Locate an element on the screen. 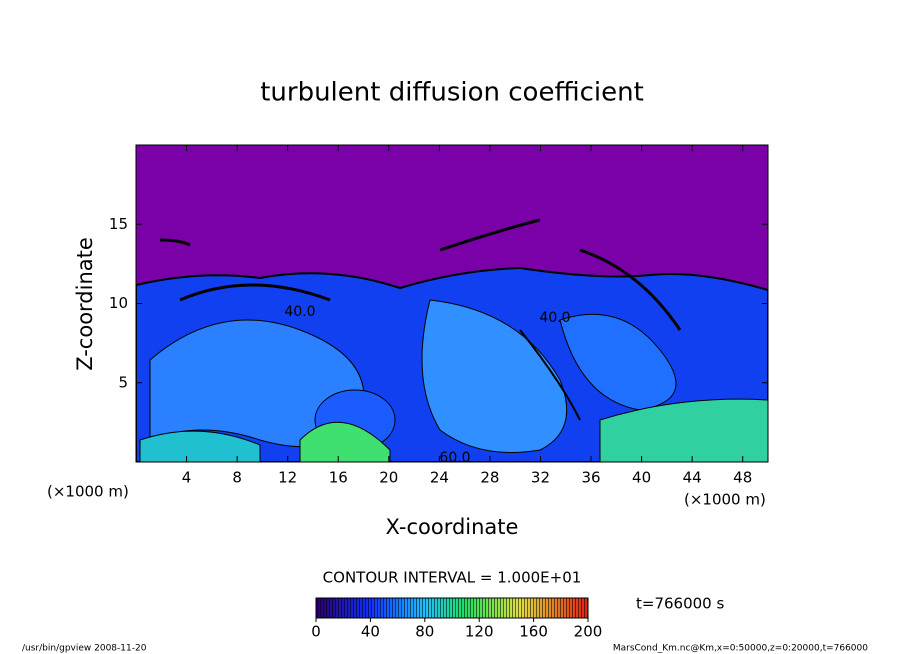  colorbar-tick-label: 120 is located at coordinates (479, 632).